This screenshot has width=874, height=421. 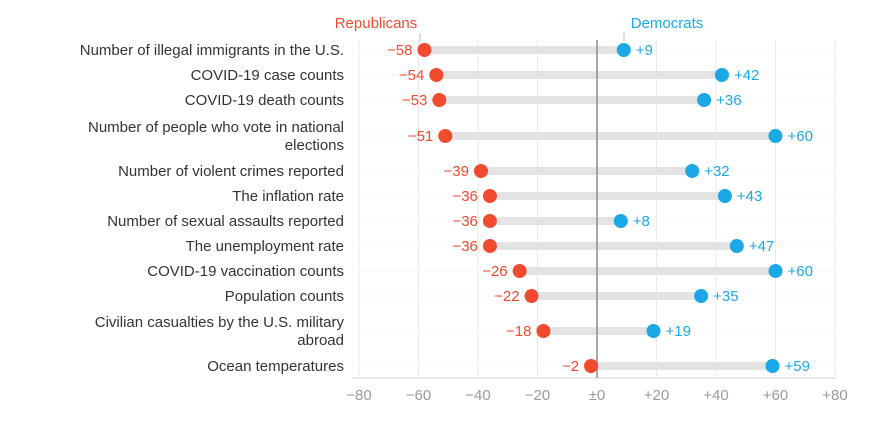 I want to click on x-tick-label: ±0, so click(x=597, y=395).